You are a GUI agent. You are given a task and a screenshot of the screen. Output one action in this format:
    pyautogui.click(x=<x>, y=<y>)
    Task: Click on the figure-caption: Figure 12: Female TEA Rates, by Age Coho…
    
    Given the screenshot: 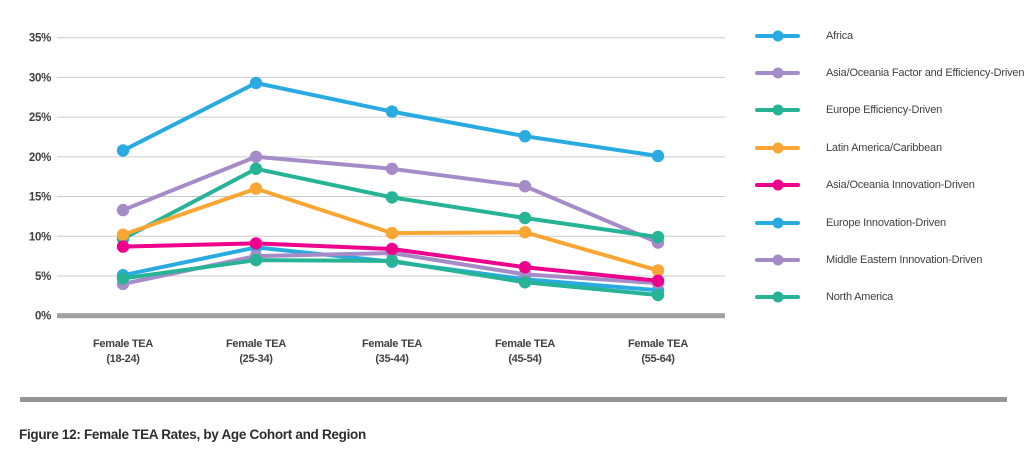 What is the action you would take?
    pyautogui.click(x=192, y=434)
    